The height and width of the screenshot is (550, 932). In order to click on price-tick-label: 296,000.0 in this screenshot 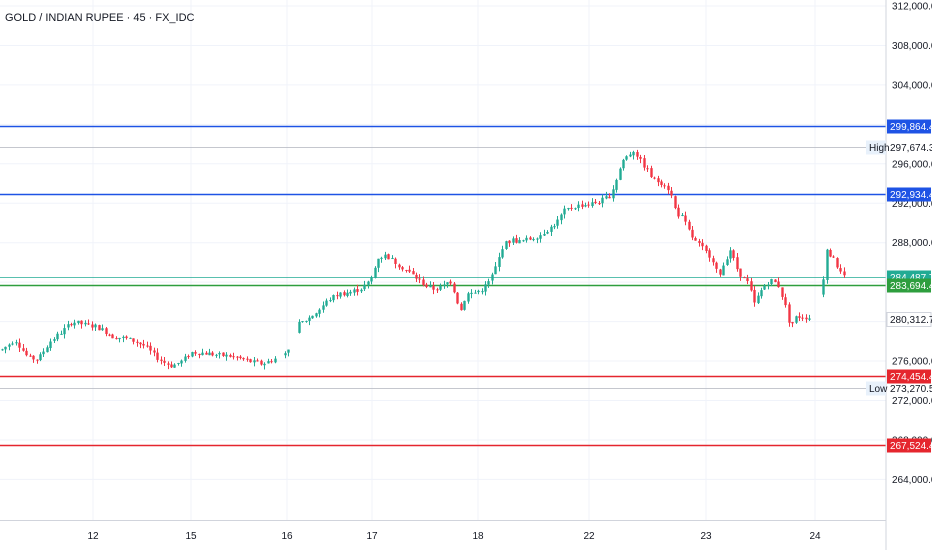, I will do `click(912, 164)`.